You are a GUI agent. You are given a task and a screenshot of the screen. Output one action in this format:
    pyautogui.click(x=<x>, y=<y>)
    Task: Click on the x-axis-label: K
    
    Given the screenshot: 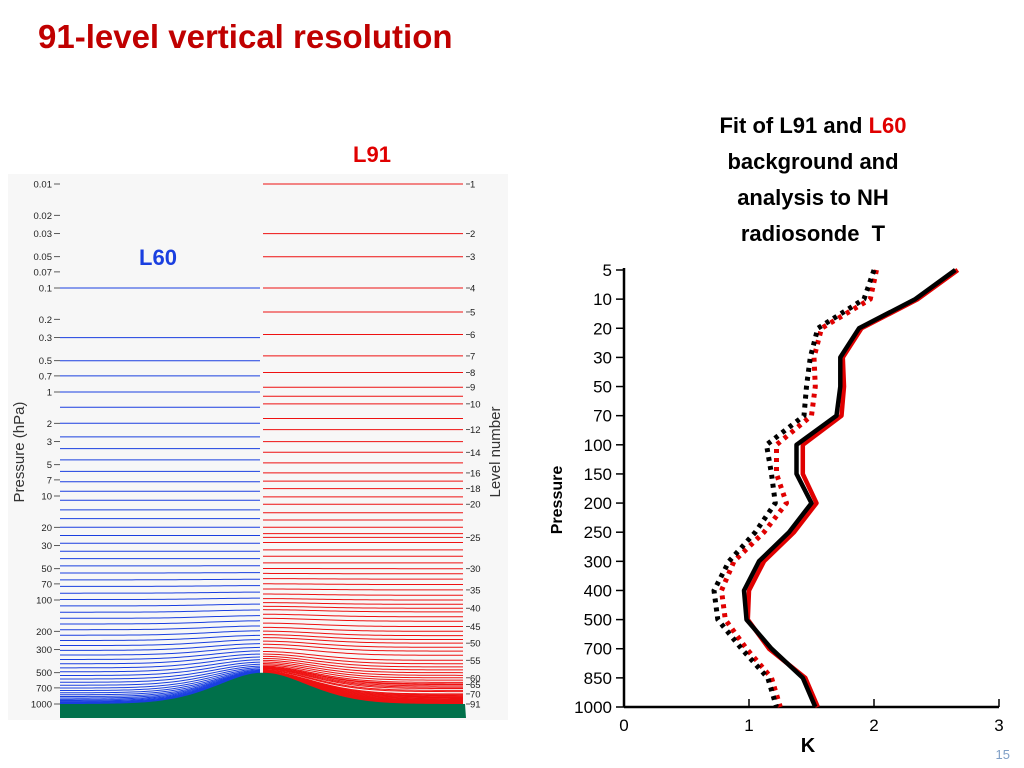 What is the action you would take?
    pyautogui.click(x=808, y=746)
    